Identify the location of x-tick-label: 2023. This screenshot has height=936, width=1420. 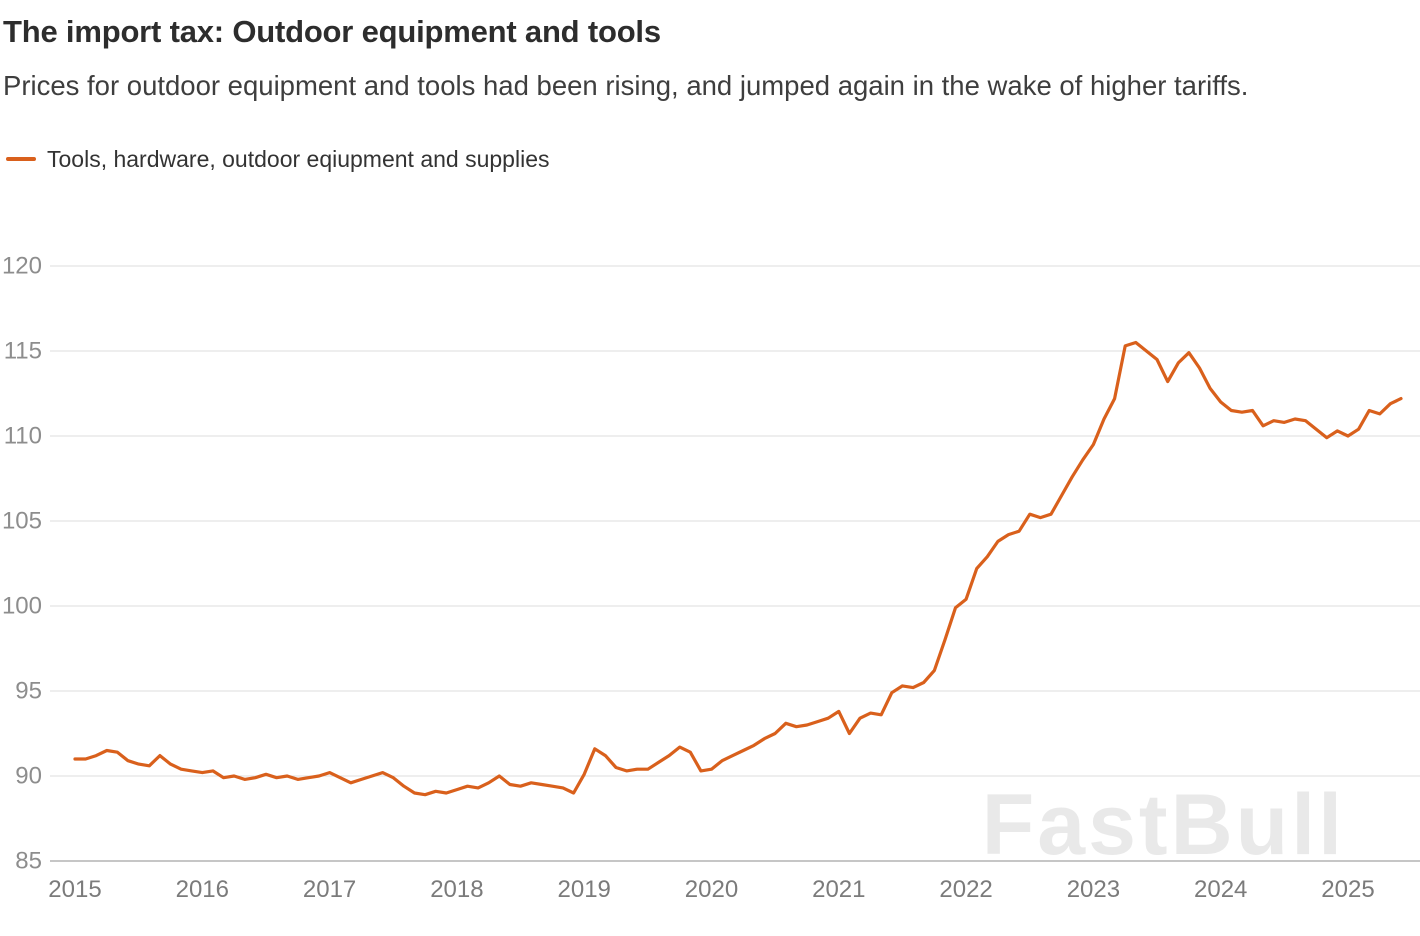
(1093, 889).